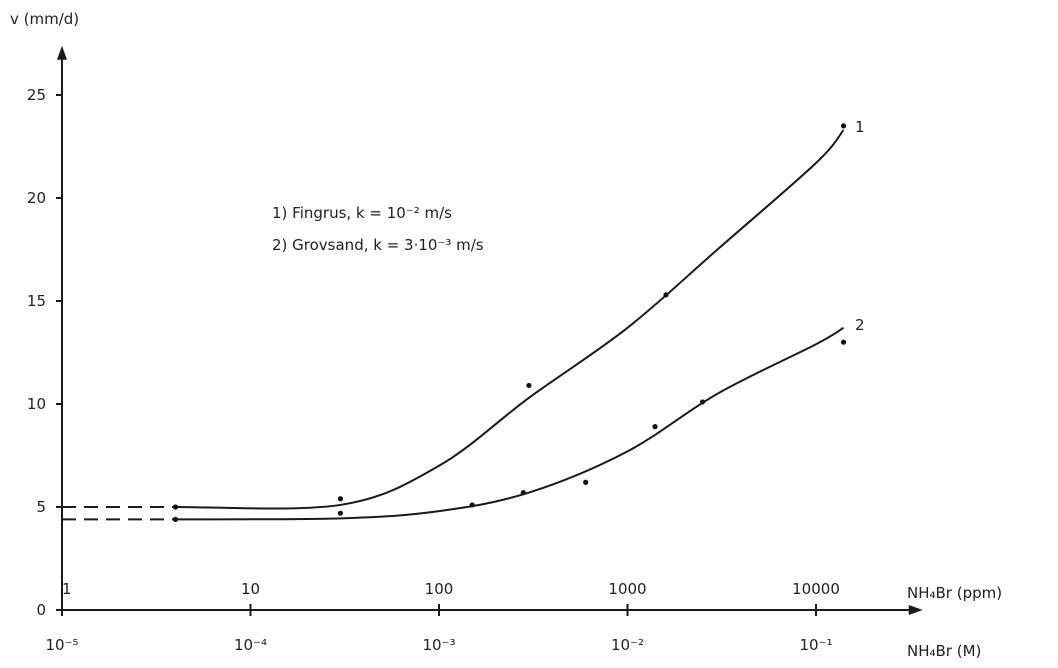 The width and height of the screenshot is (1058, 668). Describe the element at coordinates (36, 198) in the screenshot. I see `y-tick-label: 20` at that location.